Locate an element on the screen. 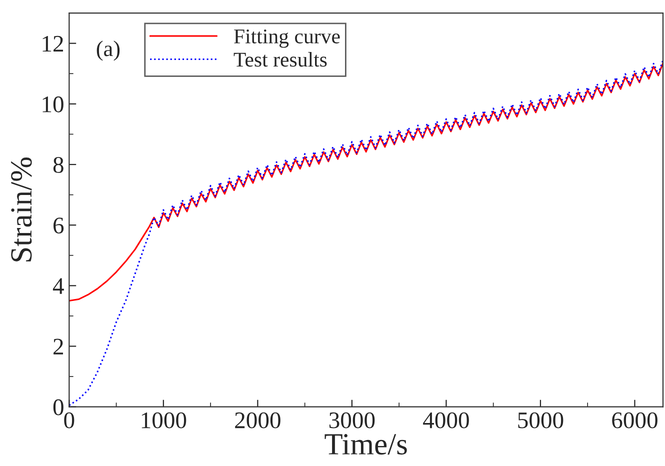 This screenshot has width=665, height=466. y-tick-label: 6 is located at coordinates (59, 226).